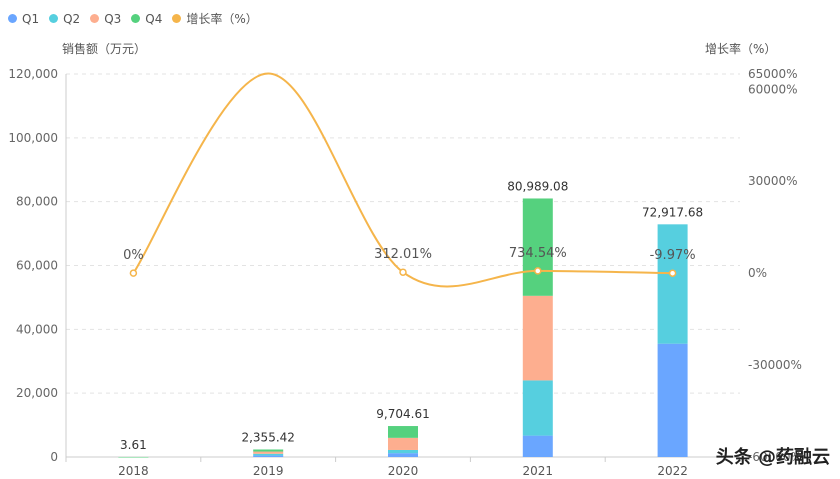 The width and height of the screenshot is (840, 479). I want to click on y2-axis-title: 增长率（%）, so click(741, 49).